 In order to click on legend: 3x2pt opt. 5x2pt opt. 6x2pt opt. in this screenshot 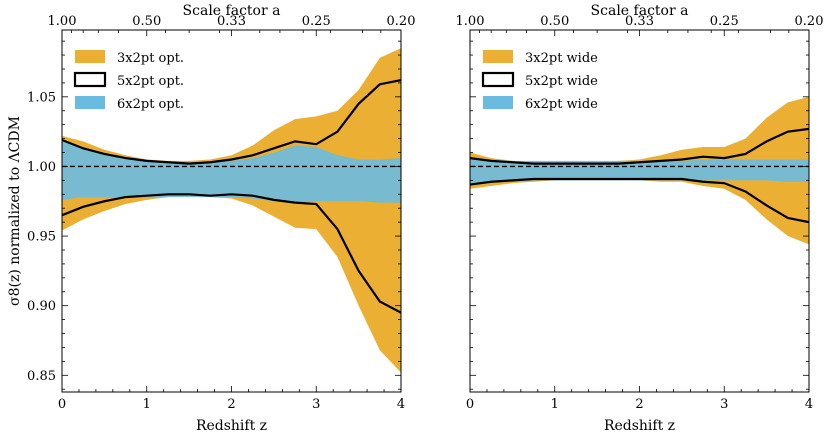, I will do `click(128, 81)`.